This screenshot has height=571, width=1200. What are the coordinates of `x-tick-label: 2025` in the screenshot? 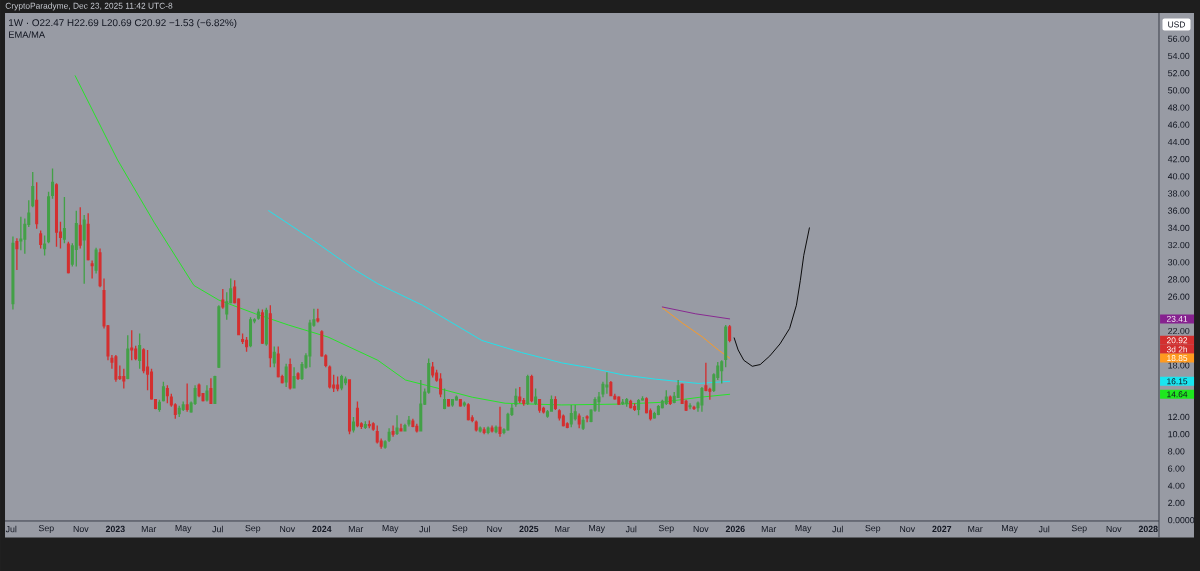 It's located at (529, 529).